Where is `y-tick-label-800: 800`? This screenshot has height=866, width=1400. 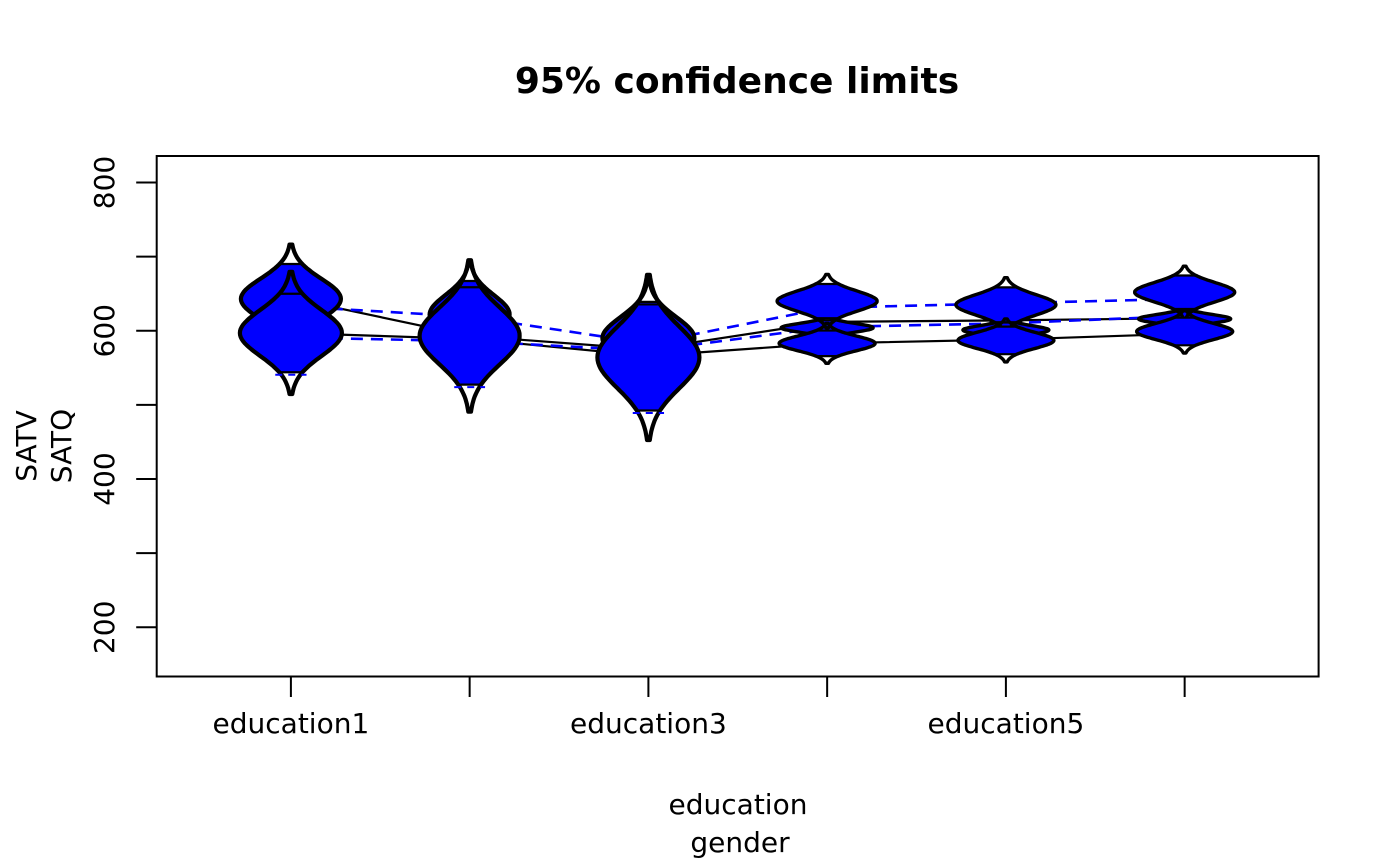
y-tick-label-800: 800 is located at coordinates (104, 182).